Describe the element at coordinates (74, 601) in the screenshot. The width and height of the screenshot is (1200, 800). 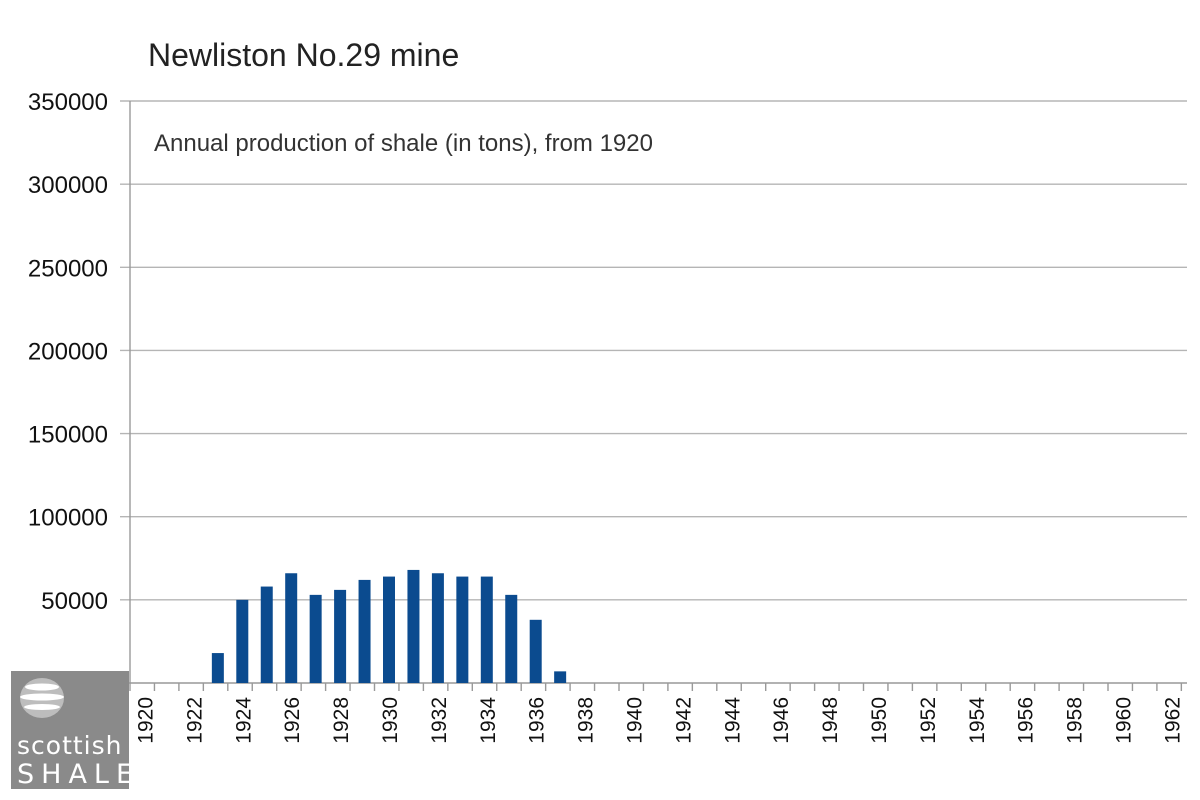
I see `y-tick-label: 50000` at that location.